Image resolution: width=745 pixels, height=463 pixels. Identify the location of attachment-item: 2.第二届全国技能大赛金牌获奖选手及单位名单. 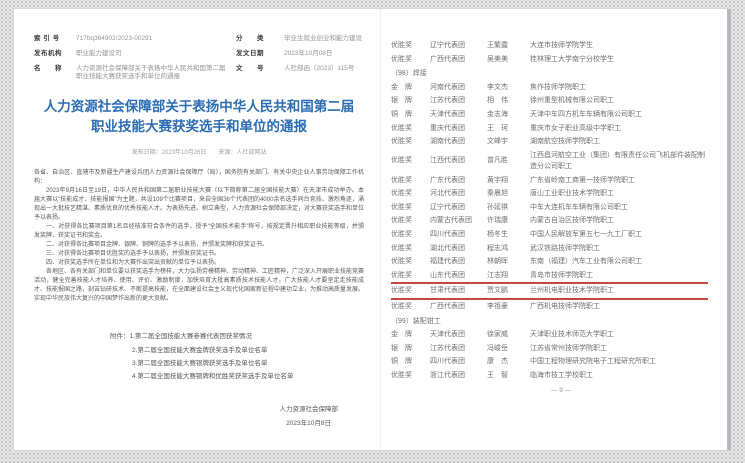
(200, 350).